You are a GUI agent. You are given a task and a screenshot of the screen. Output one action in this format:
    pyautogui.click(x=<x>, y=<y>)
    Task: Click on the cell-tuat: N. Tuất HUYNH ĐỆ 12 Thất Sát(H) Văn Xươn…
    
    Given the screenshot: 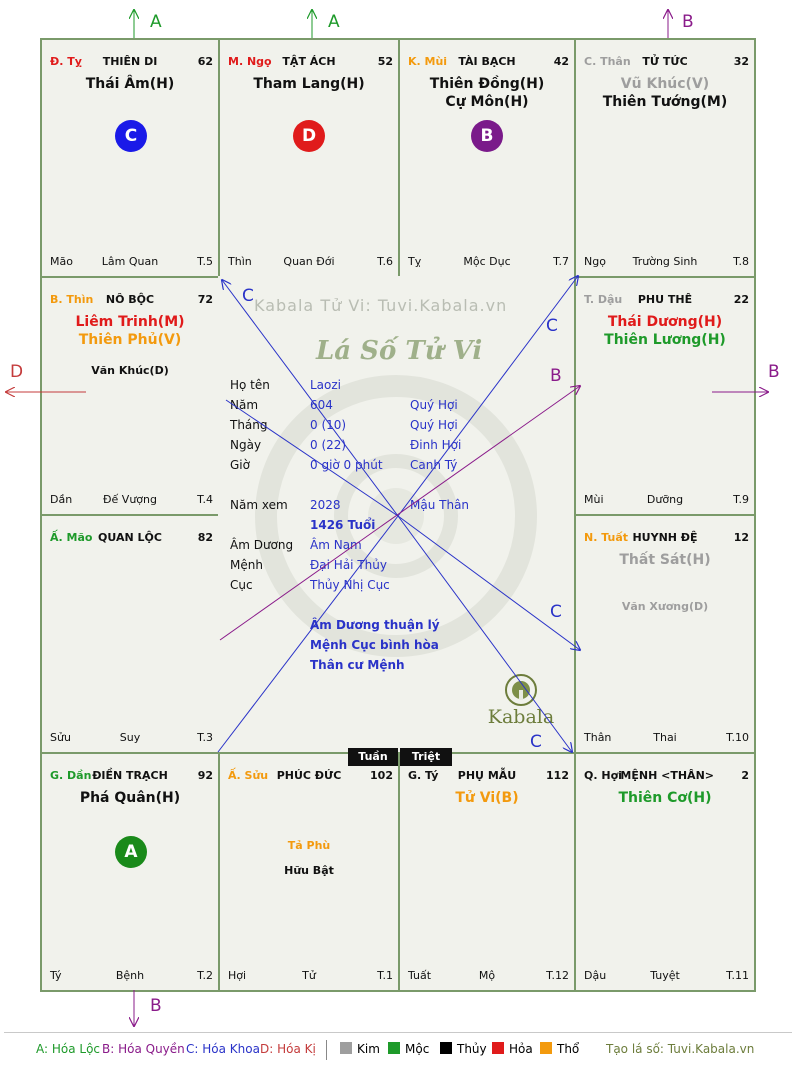 What is the action you would take?
    pyautogui.click(x=665, y=634)
    